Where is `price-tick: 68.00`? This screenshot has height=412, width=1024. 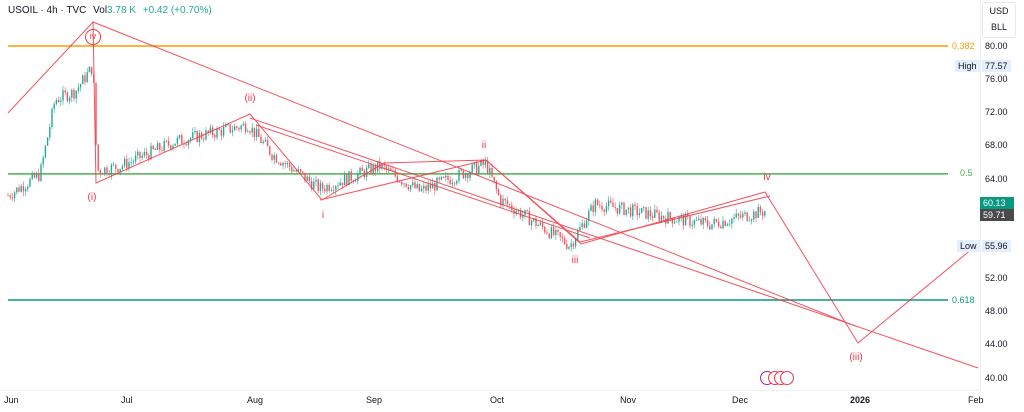
price-tick: 68.00 is located at coordinates (996, 145).